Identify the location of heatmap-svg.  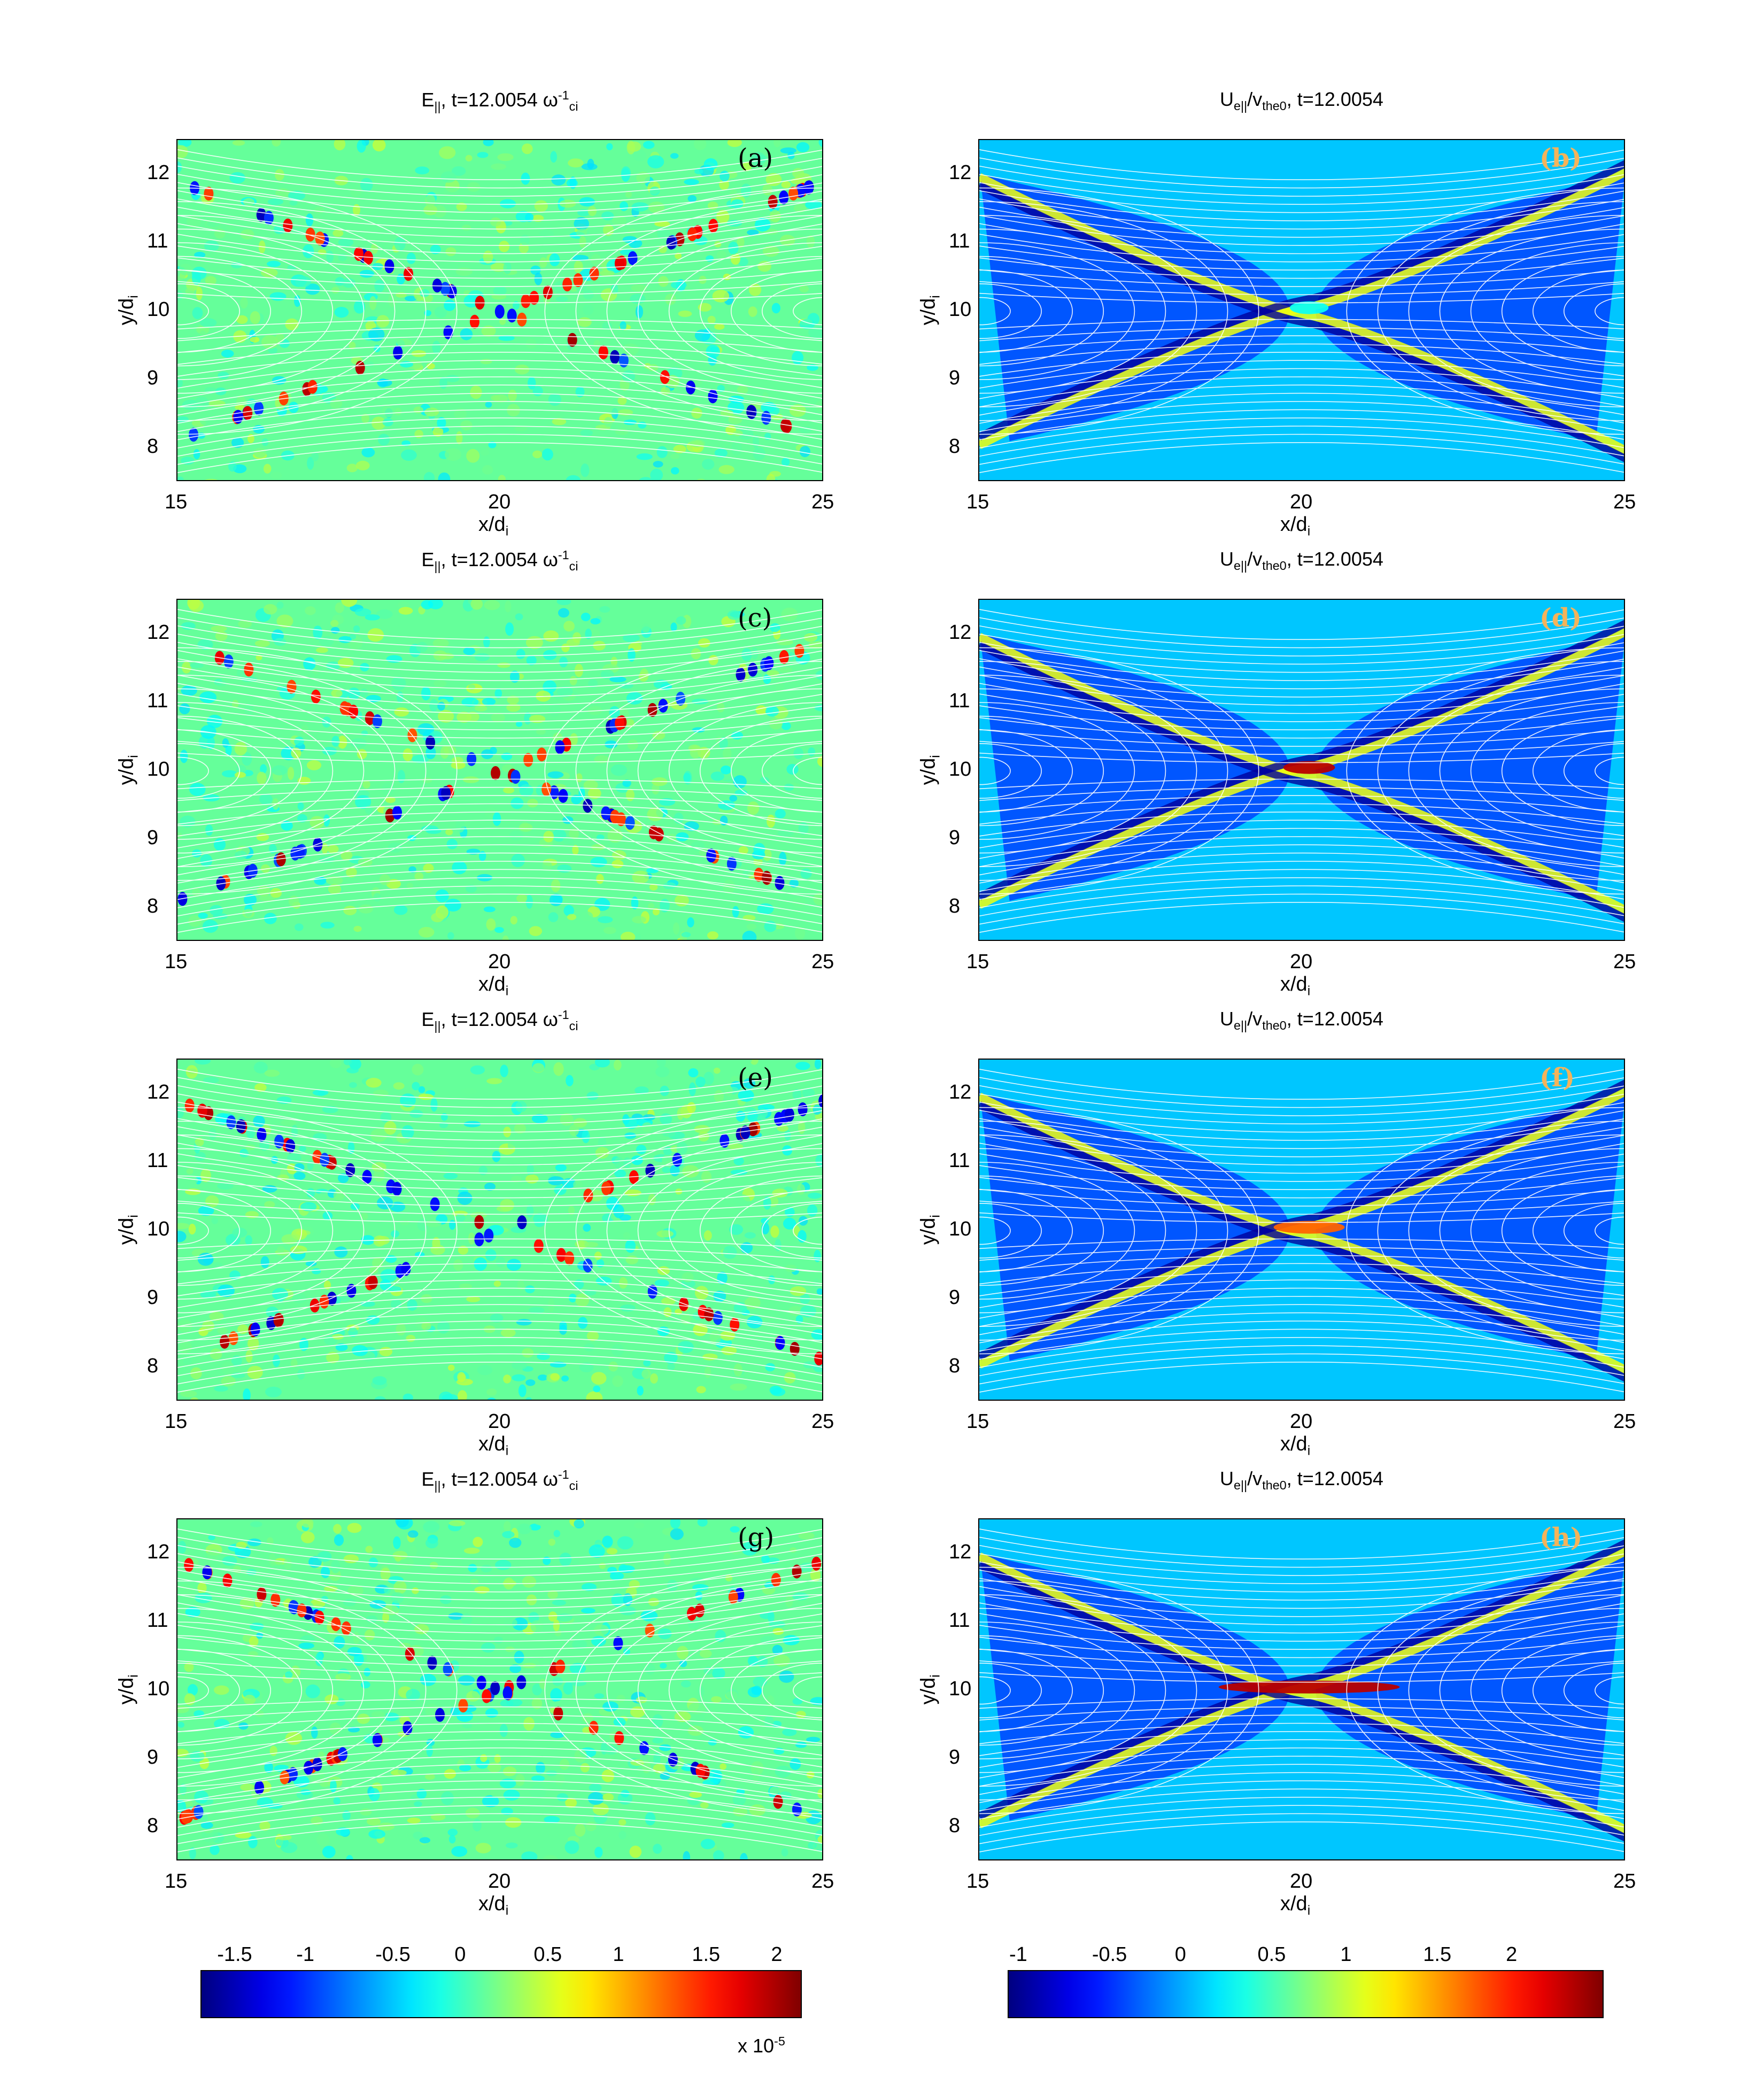
(1301, 770).